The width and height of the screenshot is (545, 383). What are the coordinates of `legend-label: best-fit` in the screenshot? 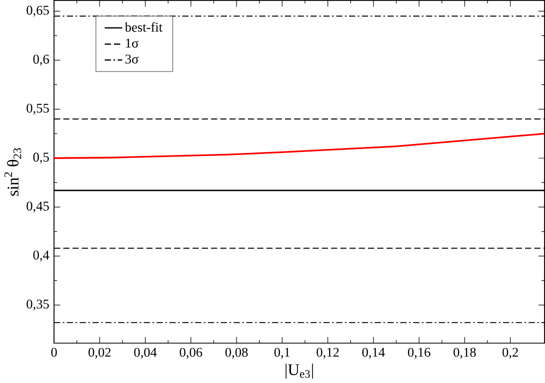 It's located at (143, 27).